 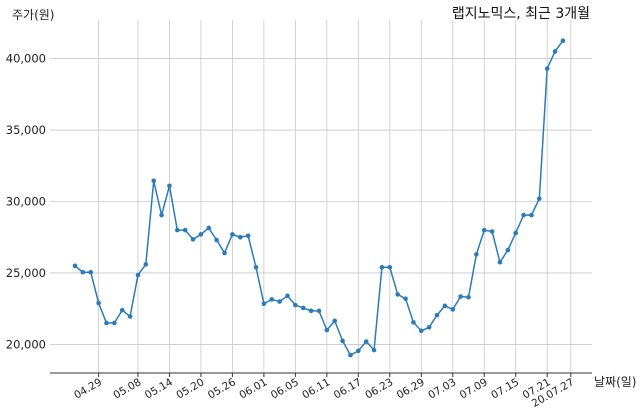 What do you see at coordinates (26, 59) in the screenshot?
I see `y-tick-label: 40,000` at bounding box center [26, 59].